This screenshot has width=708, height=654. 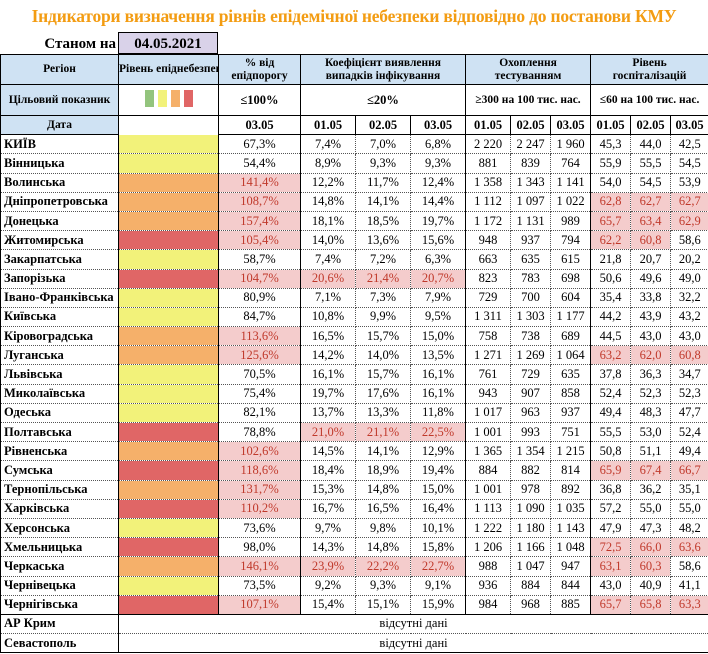 I want to click on date-coef: 03.05, so click(x=438, y=125).